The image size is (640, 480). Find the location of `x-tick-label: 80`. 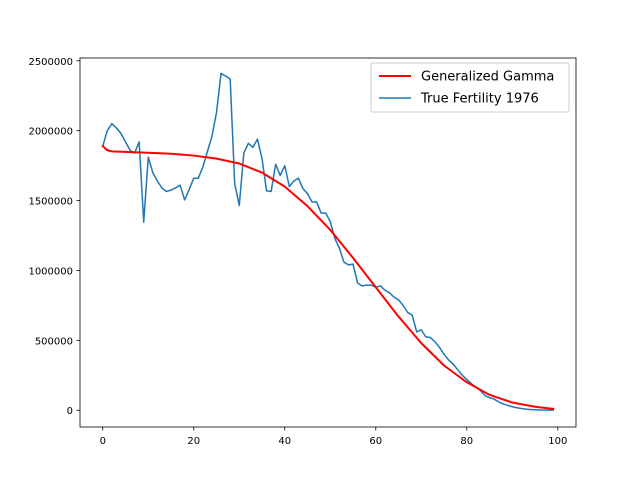

x-tick-label: 80 is located at coordinates (466, 441).